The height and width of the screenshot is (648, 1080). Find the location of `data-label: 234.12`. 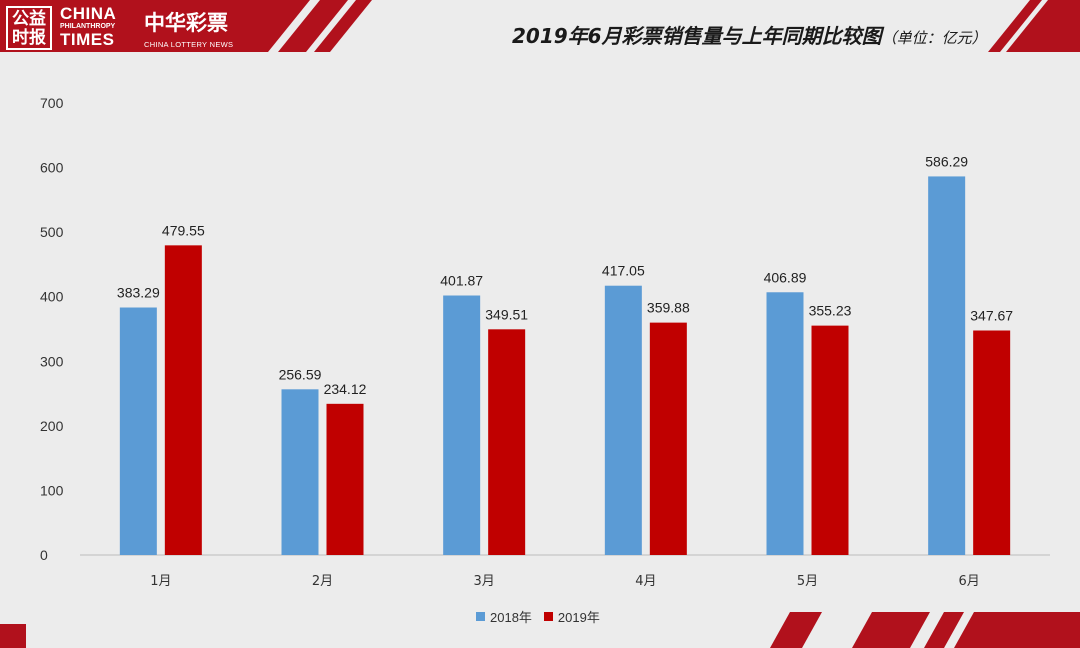

data-label: 234.12 is located at coordinates (345, 389).